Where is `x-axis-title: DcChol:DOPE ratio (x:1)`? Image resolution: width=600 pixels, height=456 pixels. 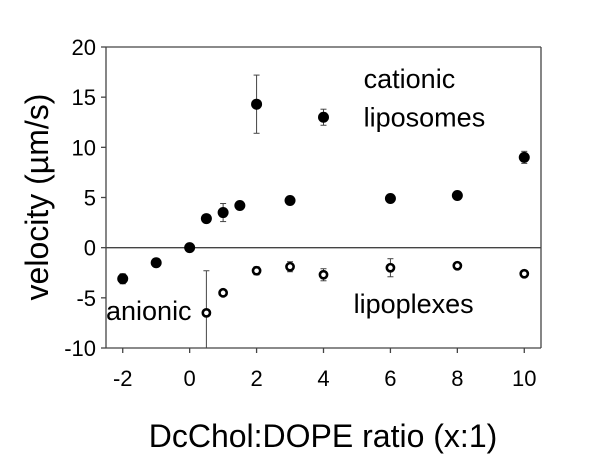
x-axis-title: DcChol:DOPE ratio (x:1) is located at coordinates (323, 436).